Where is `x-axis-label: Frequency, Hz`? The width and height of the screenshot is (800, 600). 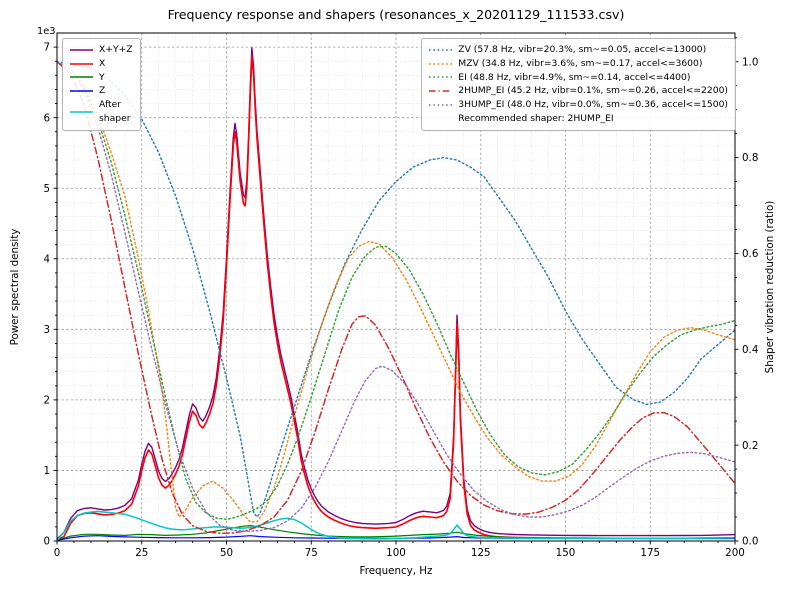 x-axis-label: Frequency, Hz is located at coordinates (396, 571).